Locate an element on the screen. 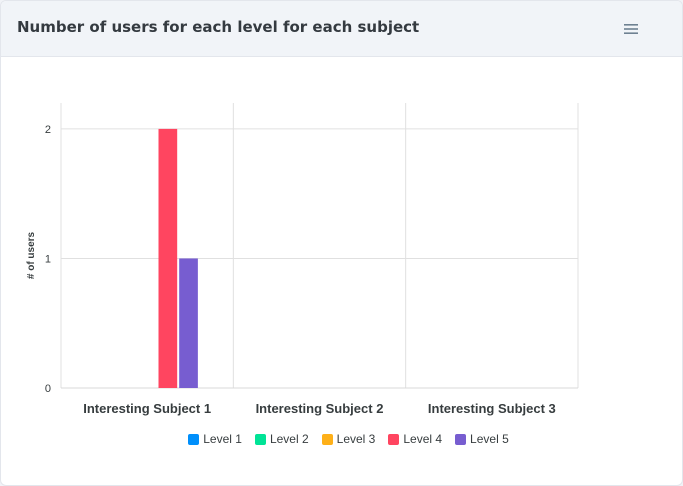 Image resolution: width=683 pixels, height=486 pixels. hamburger-menu-glyph is located at coordinates (631, 29).